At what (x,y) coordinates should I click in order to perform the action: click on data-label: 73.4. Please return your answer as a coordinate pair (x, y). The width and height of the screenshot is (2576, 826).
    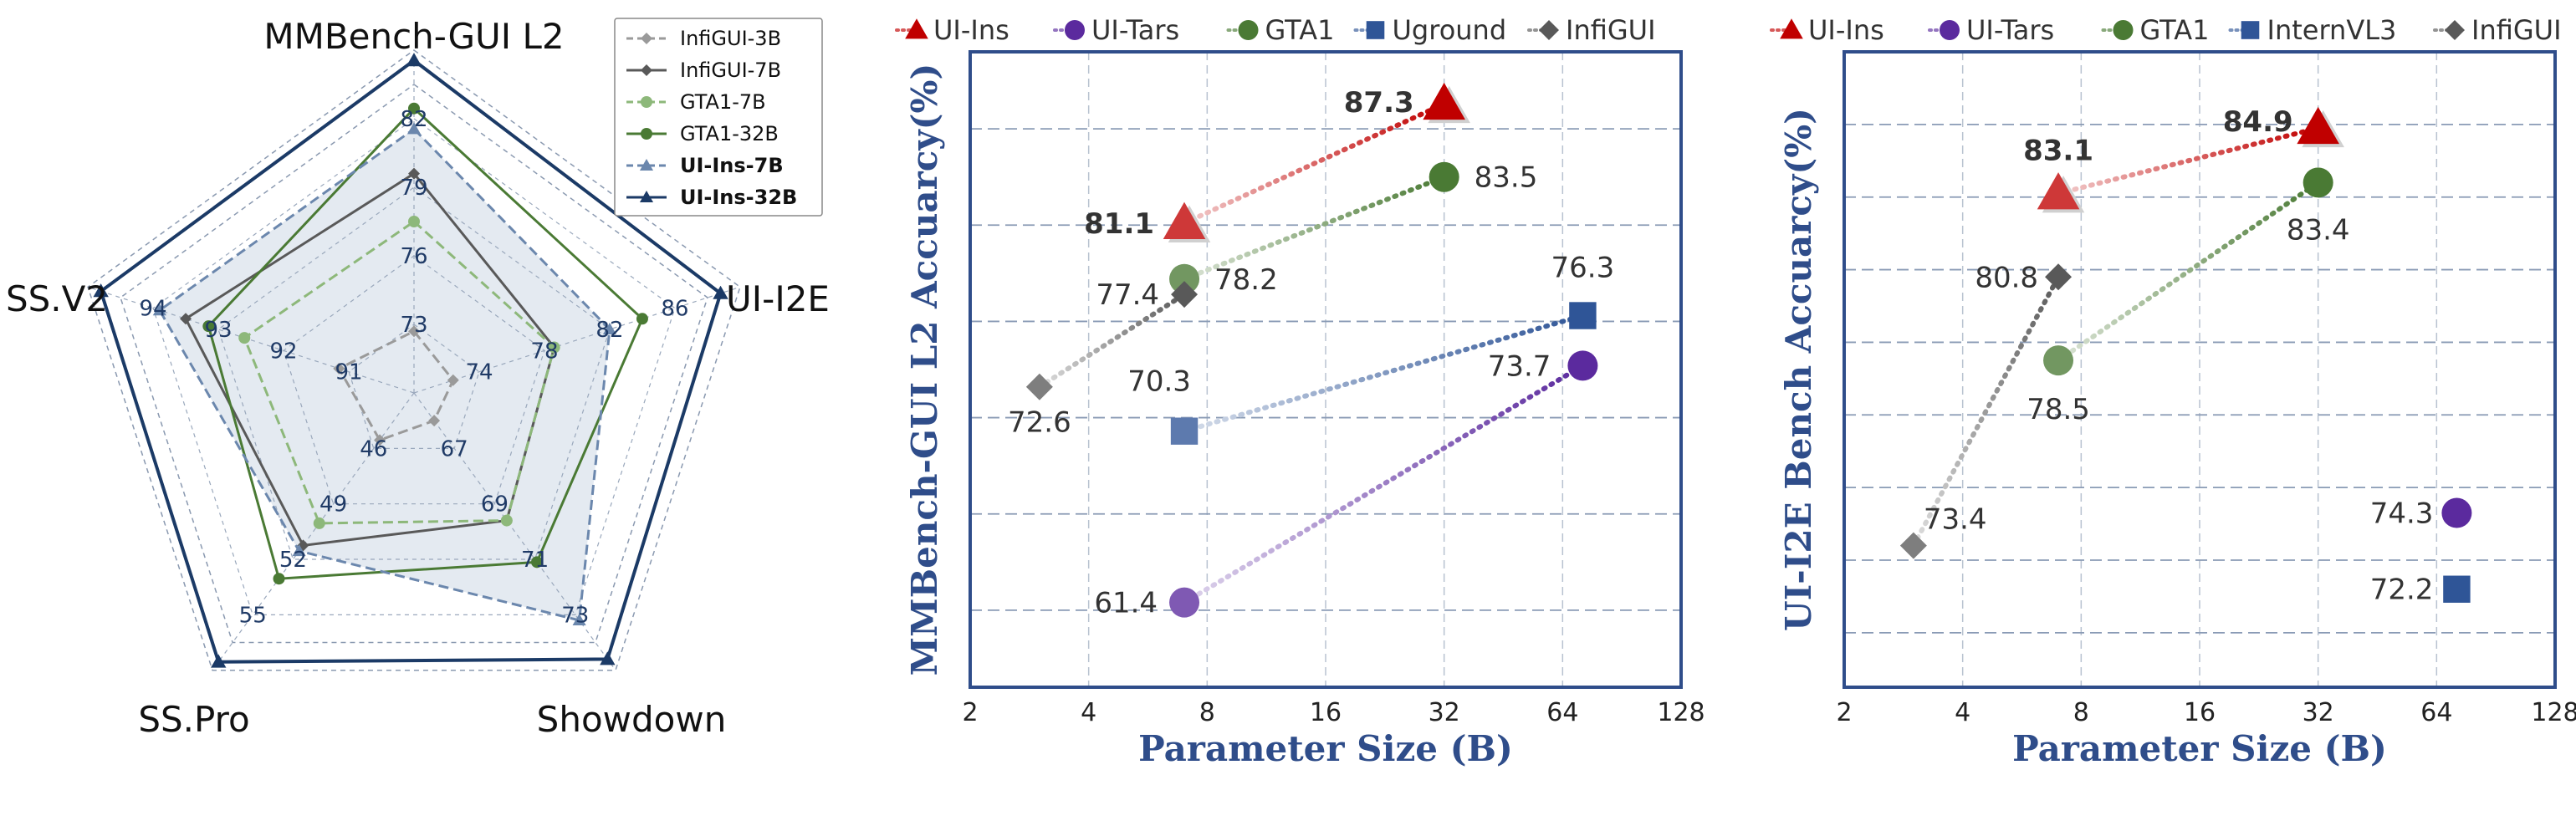
    Looking at the image, I should click on (1955, 520).